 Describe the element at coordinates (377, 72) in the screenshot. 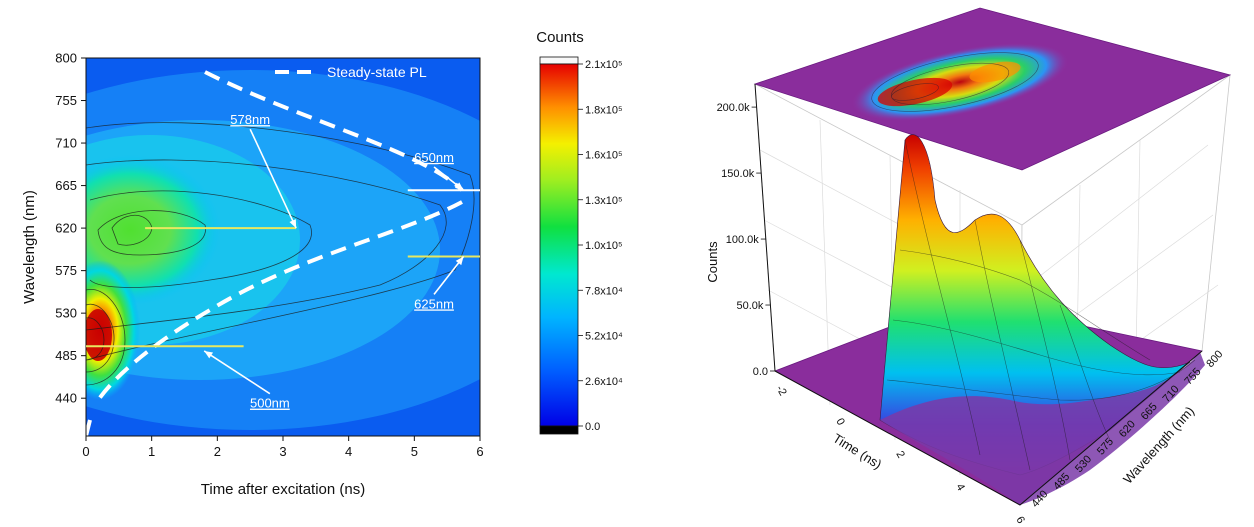

I see `legend-label: Steady-state PL` at that location.